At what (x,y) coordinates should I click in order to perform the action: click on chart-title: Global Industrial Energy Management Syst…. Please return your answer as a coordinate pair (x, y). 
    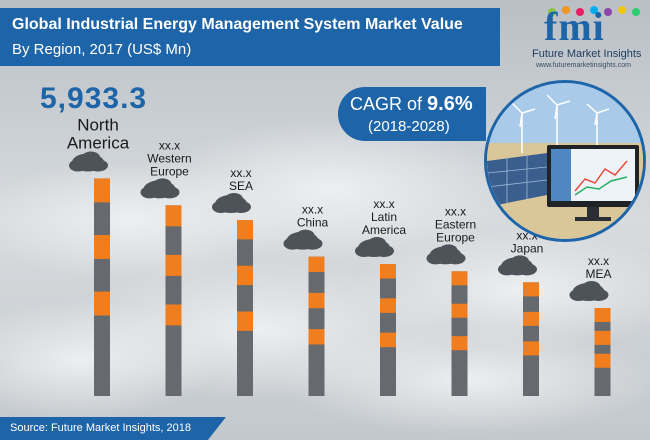
    Looking at the image, I should click on (237, 24).